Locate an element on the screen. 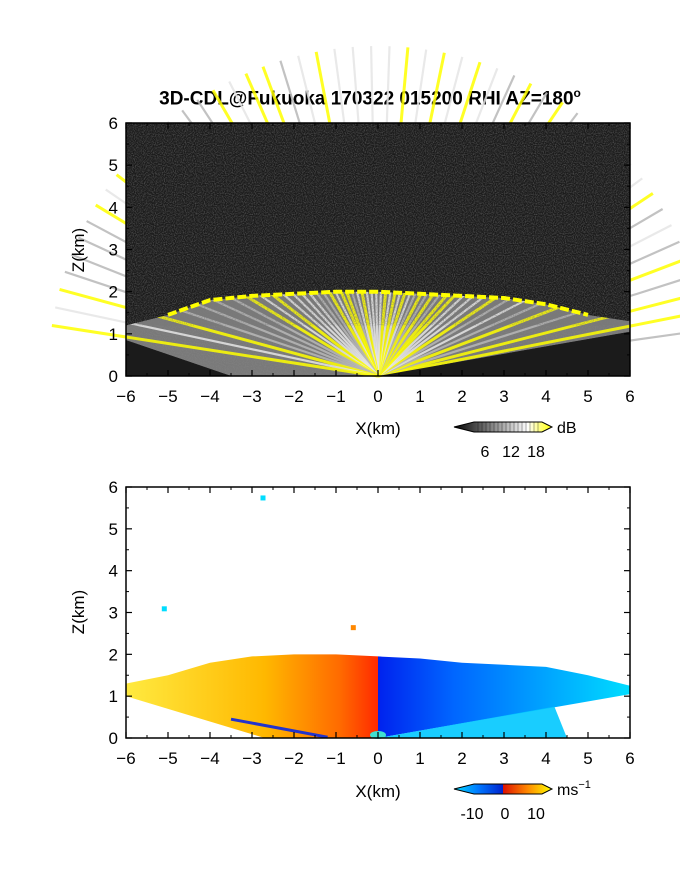 This screenshot has width=680, height=880. reflectivity-colorbar-tick: 18 is located at coordinates (536, 452).